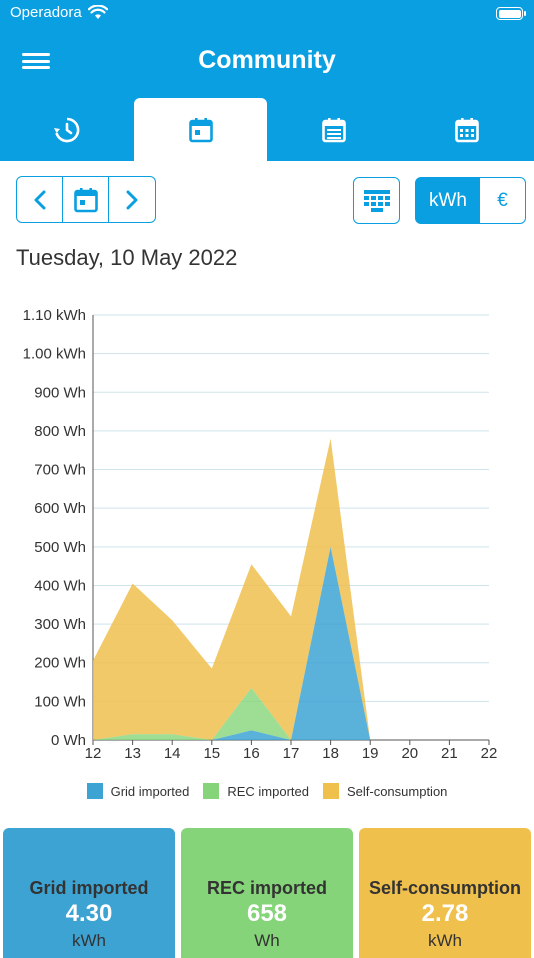 The width and height of the screenshot is (534, 958). I want to click on next-day-button, so click(132, 199).